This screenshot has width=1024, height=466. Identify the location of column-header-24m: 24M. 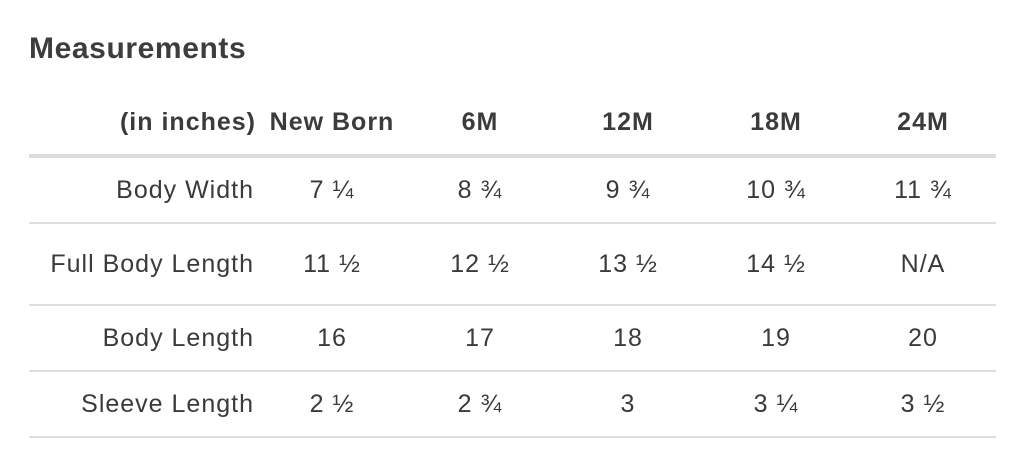
(923, 124).